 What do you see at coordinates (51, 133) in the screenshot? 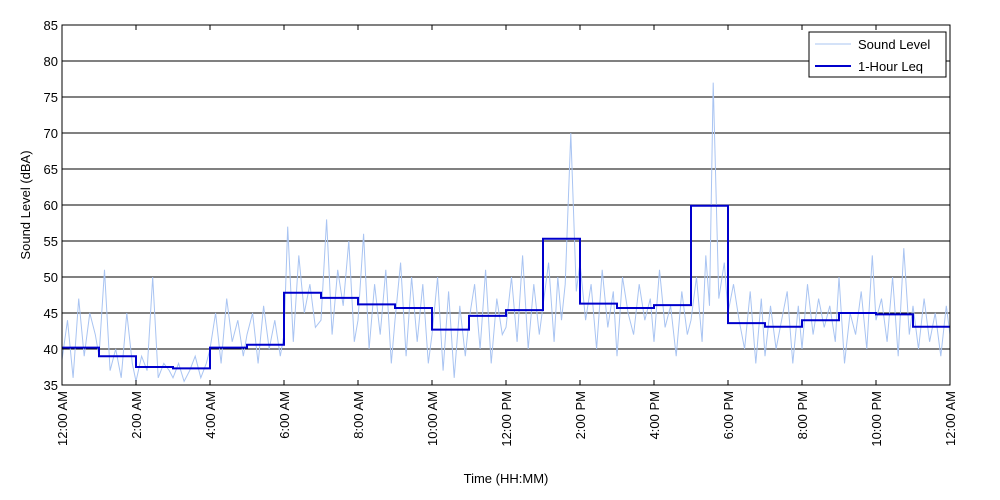
I see `y-tick-label: 70` at bounding box center [51, 133].